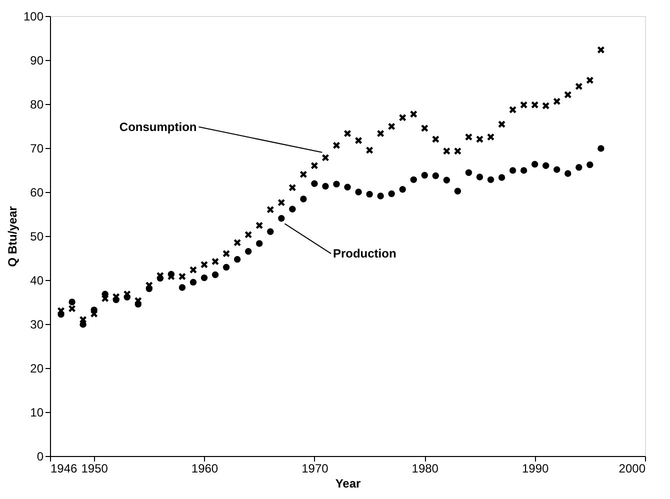 This screenshot has height=499, width=670. What do you see at coordinates (37, 105) in the screenshot?
I see `y-tick-label: 80` at bounding box center [37, 105].